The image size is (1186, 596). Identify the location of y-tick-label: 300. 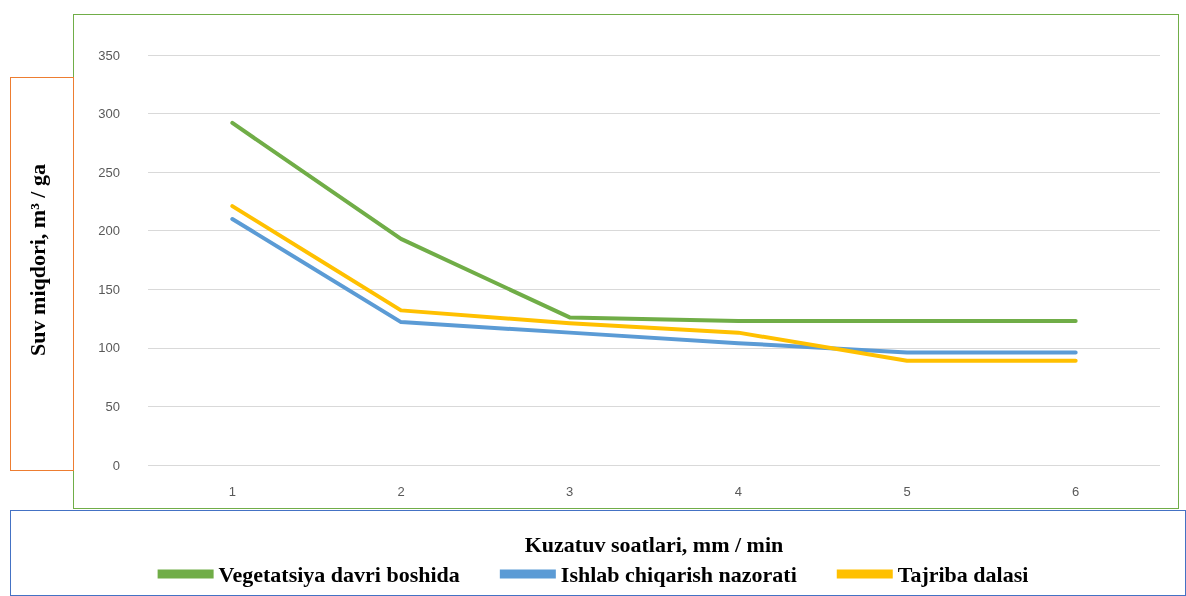
(109, 114).